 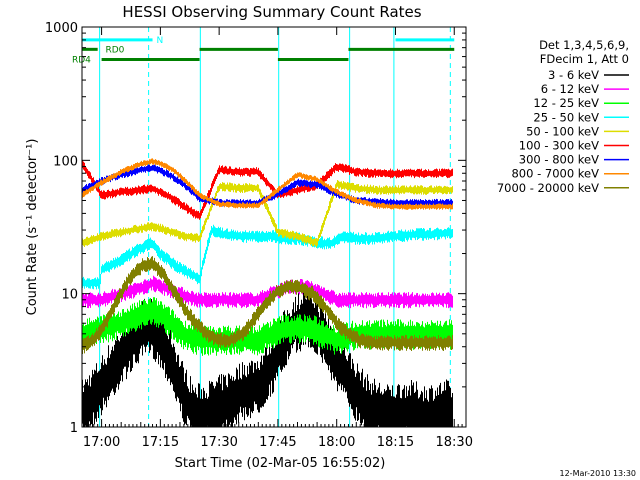 I want to click on legend-entry-label: 800 - 7000 keV, so click(x=555, y=174).